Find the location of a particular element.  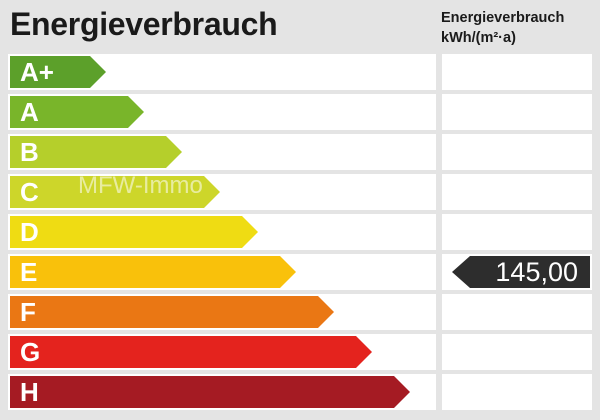

class-label: H is located at coordinates (29, 392).